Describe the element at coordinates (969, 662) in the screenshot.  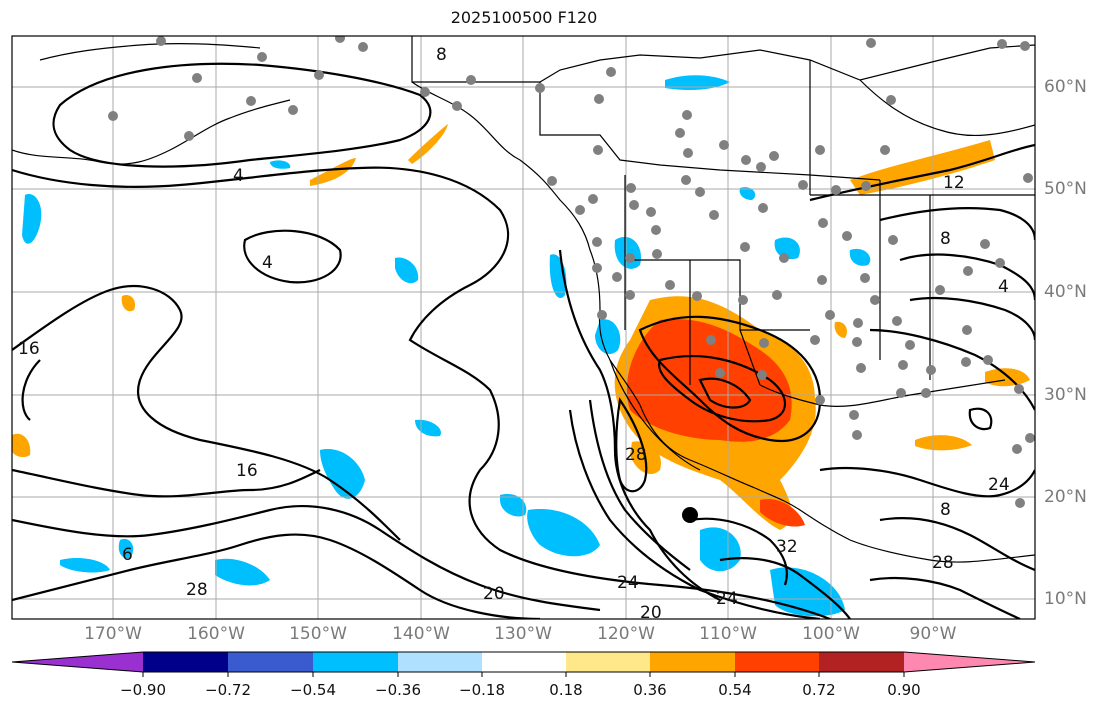
I see `colorbar-max-extension` at that location.